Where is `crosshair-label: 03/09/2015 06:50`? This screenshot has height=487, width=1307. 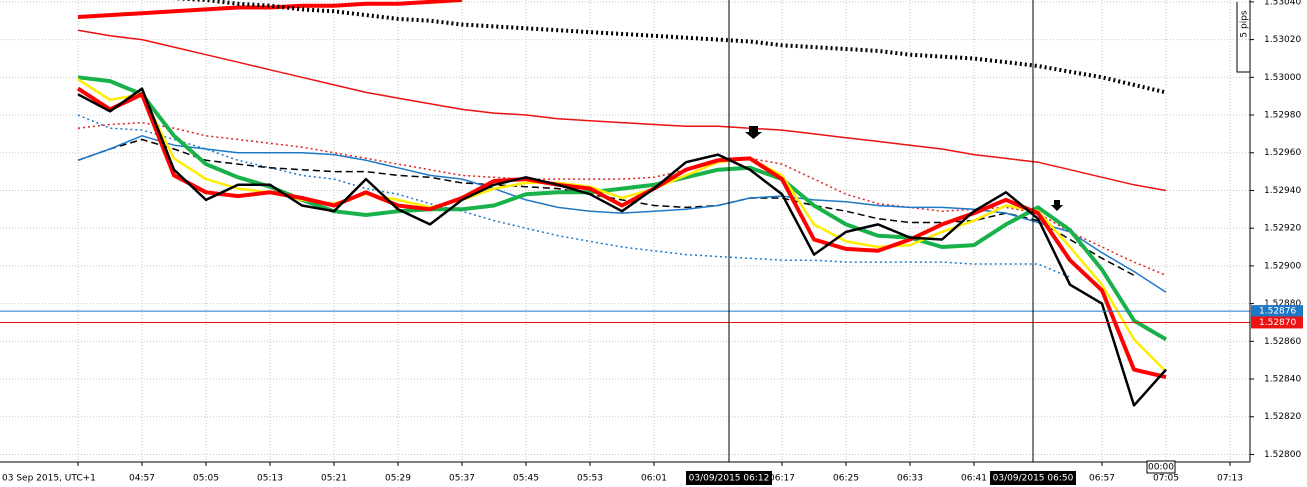 crosshair-label: 03/09/2015 06:50 is located at coordinates (1033, 479).